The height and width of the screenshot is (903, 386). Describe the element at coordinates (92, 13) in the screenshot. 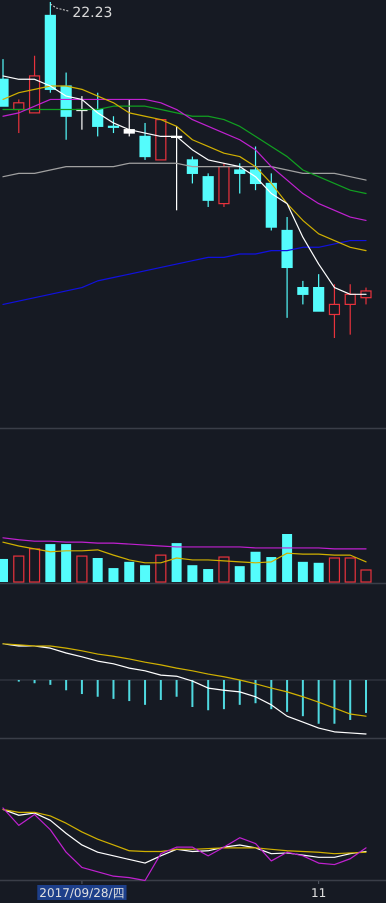

I see `annotation: 22.23` at that location.